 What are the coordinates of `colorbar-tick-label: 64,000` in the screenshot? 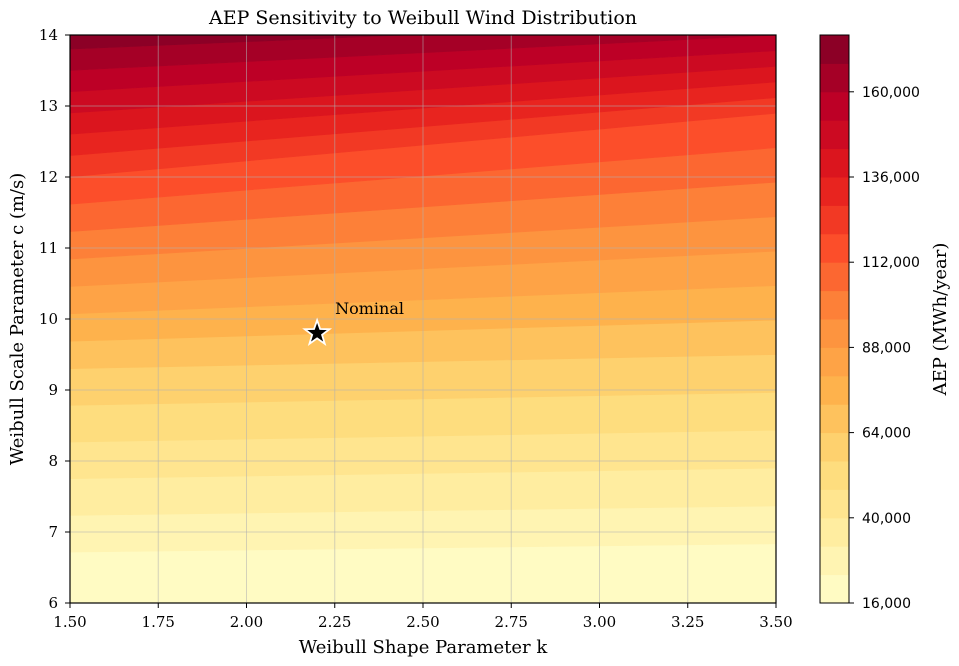 It's located at (886, 434).